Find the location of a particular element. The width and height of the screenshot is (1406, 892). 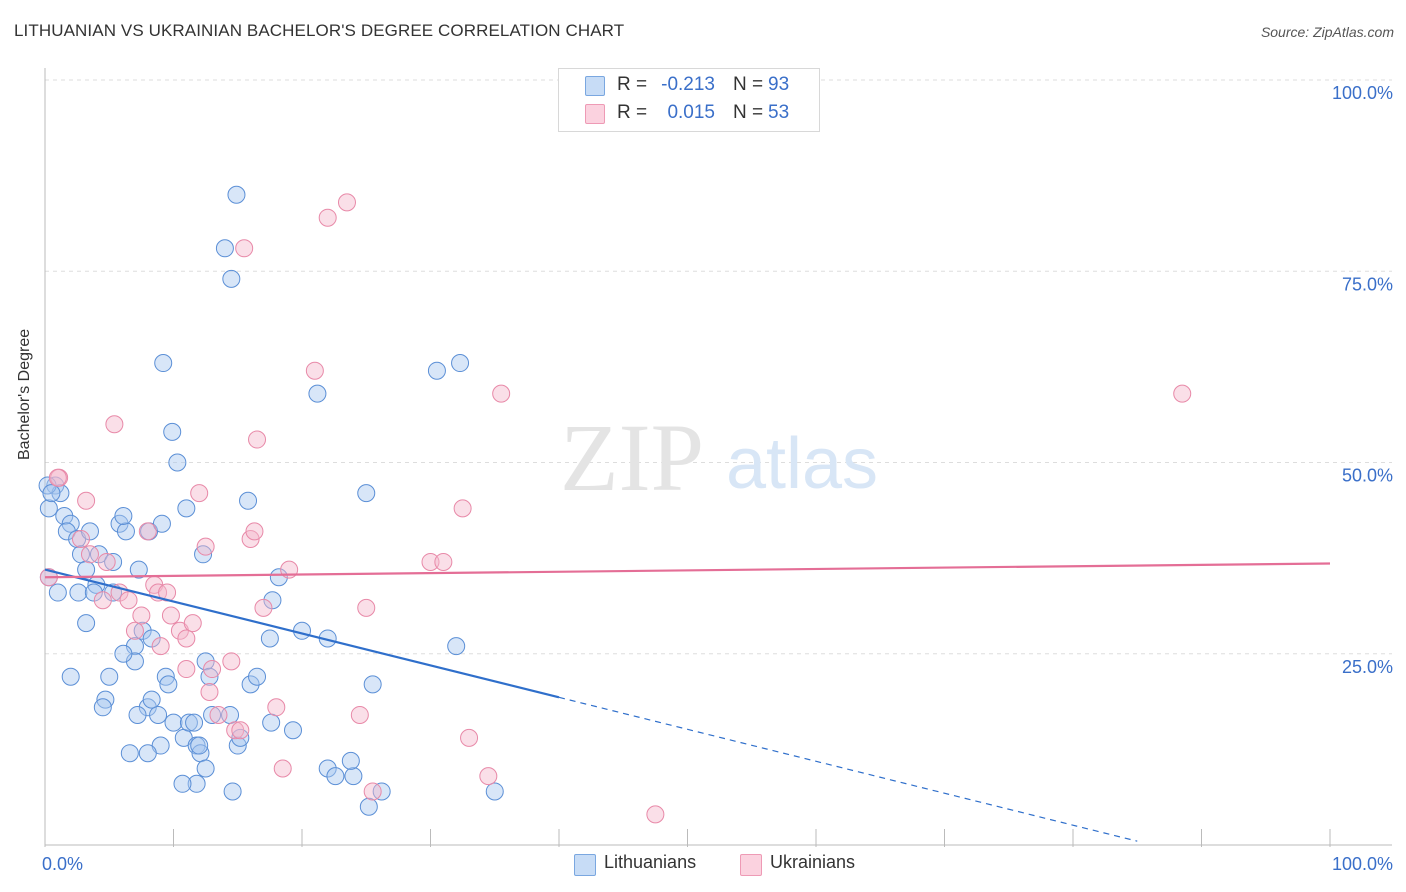

x-tick-label-right: 100.0% is located at coordinates (1362, 864).